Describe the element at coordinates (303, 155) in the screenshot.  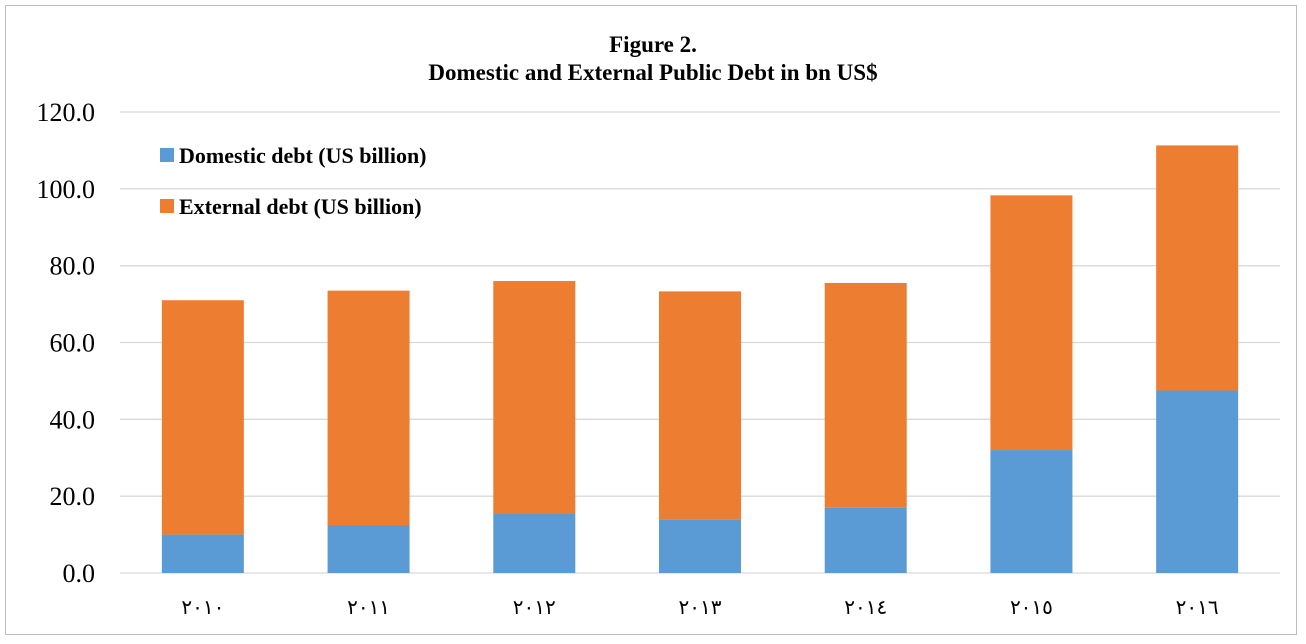
I see `legend-label: Domestic debt (US billion)` at that location.